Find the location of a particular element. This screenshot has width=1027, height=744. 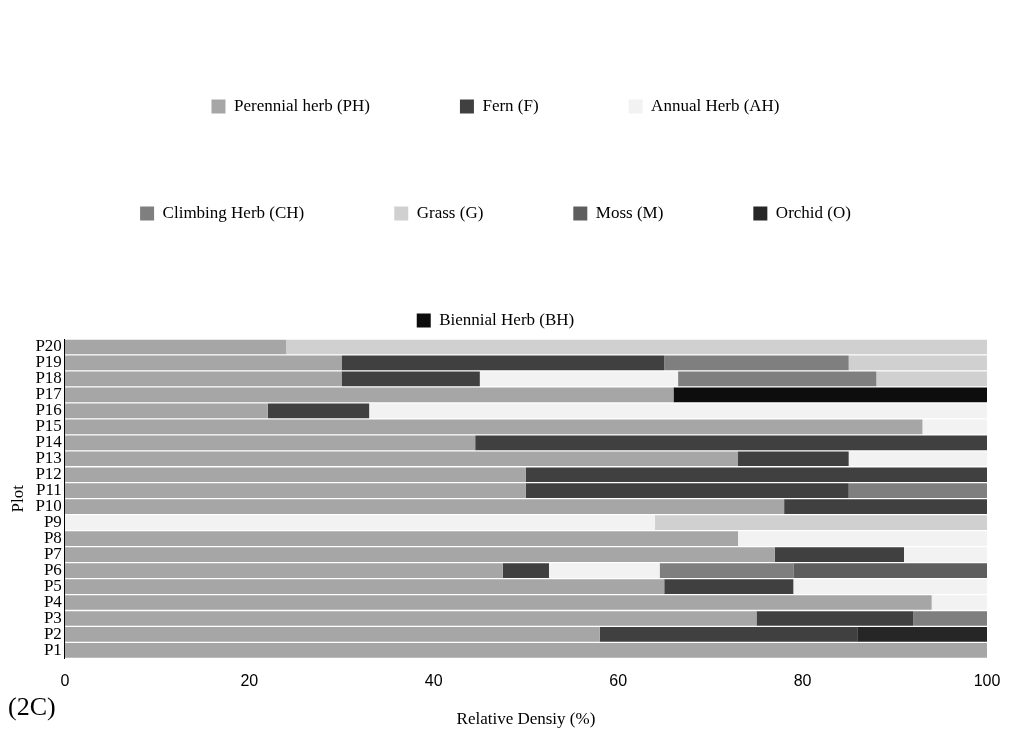

legend-label: Orchid (O) is located at coordinates (813, 212).